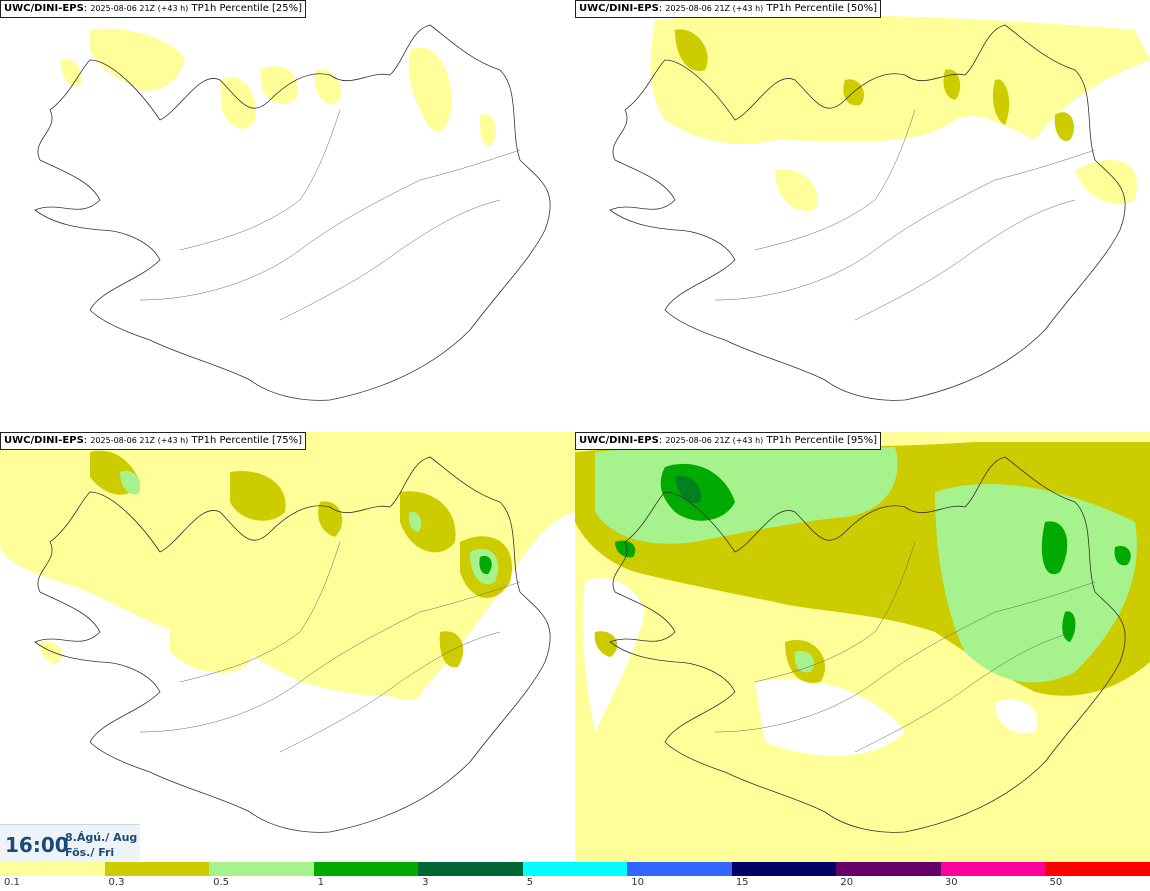 The width and height of the screenshot is (1150, 891). What do you see at coordinates (90, 852) in the screenshot?
I see `valid-date-line2: Fös./ Fri` at bounding box center [90, 852].